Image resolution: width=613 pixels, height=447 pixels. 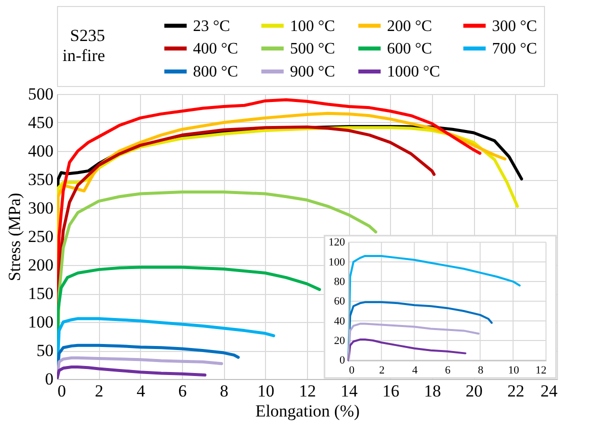 I want to click on y-tick-label: 50, so click(x=45, y=350).